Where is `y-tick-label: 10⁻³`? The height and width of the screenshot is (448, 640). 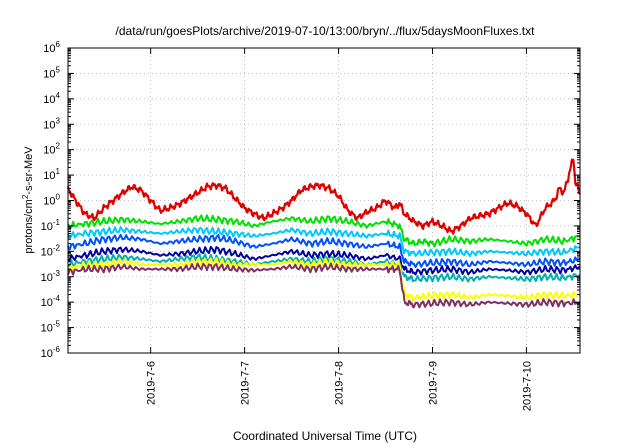 y-tick-label: 10⁻³ is located at coordinates (51, 276).